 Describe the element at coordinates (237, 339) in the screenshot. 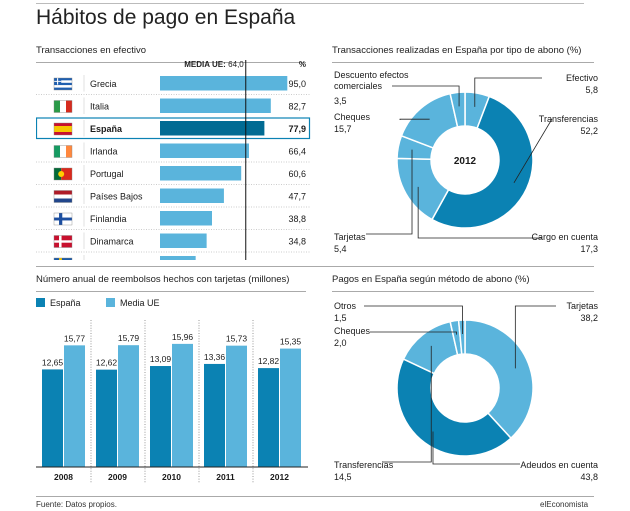

I see `bar-value-label: 15,73` at that location.